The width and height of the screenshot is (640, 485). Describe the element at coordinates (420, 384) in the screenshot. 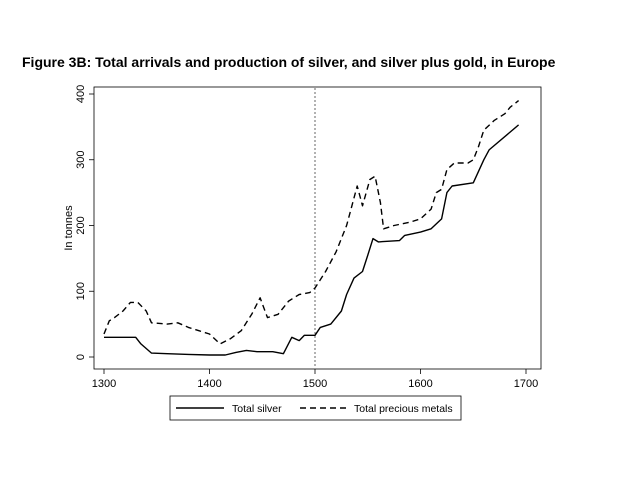

I see `x-tick-label-1600: 1600` at that location.